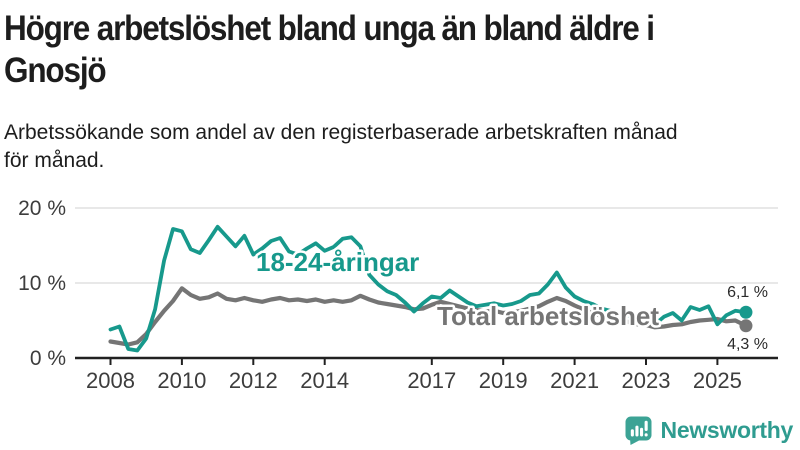  What do you see at coordinates (253, 380) in the screenshot?
I see `x-tick-label-2012: 2012` at bounding box center [253, 380].